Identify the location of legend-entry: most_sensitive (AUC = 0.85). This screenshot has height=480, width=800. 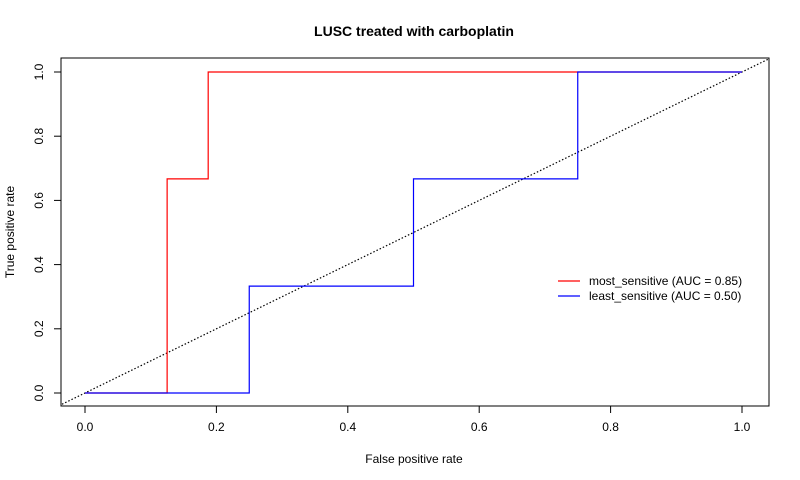
(665, 281).